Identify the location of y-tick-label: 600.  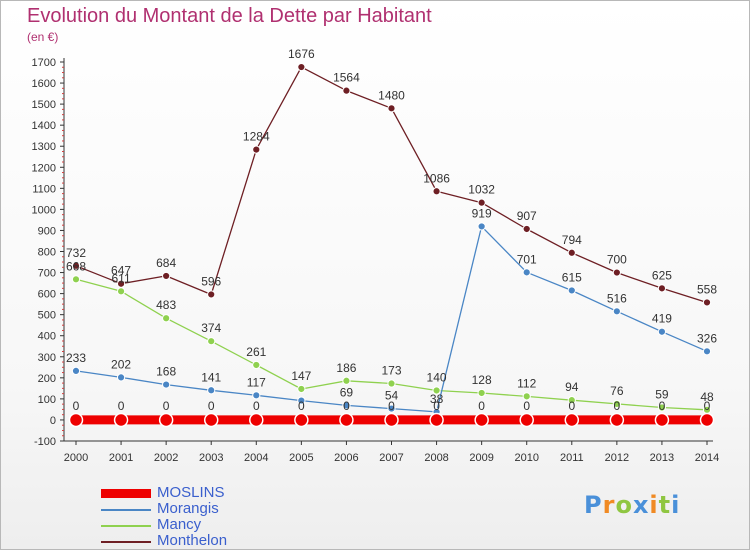
(47, 295).